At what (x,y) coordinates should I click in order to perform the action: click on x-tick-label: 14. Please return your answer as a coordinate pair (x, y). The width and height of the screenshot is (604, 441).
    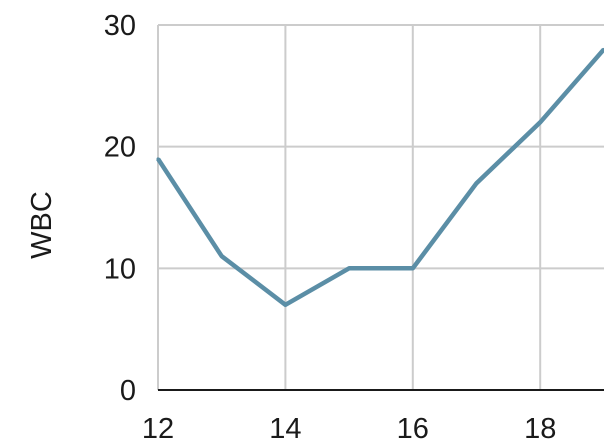
    Looking at the image, I should click on (285, 427).